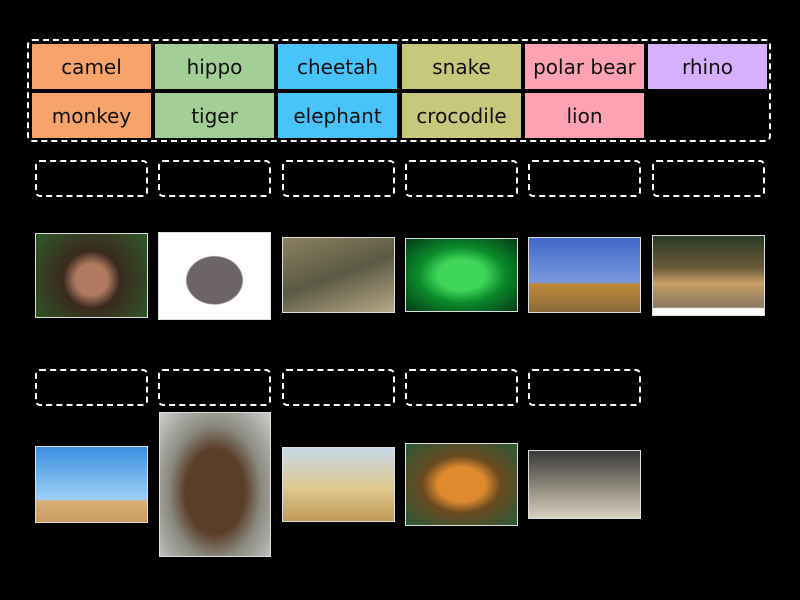 The width and height of the screenshot is (800, 600). Describe the element at coordinates (584, 484) in the screenshot. I see `rhino-photo` at that location.